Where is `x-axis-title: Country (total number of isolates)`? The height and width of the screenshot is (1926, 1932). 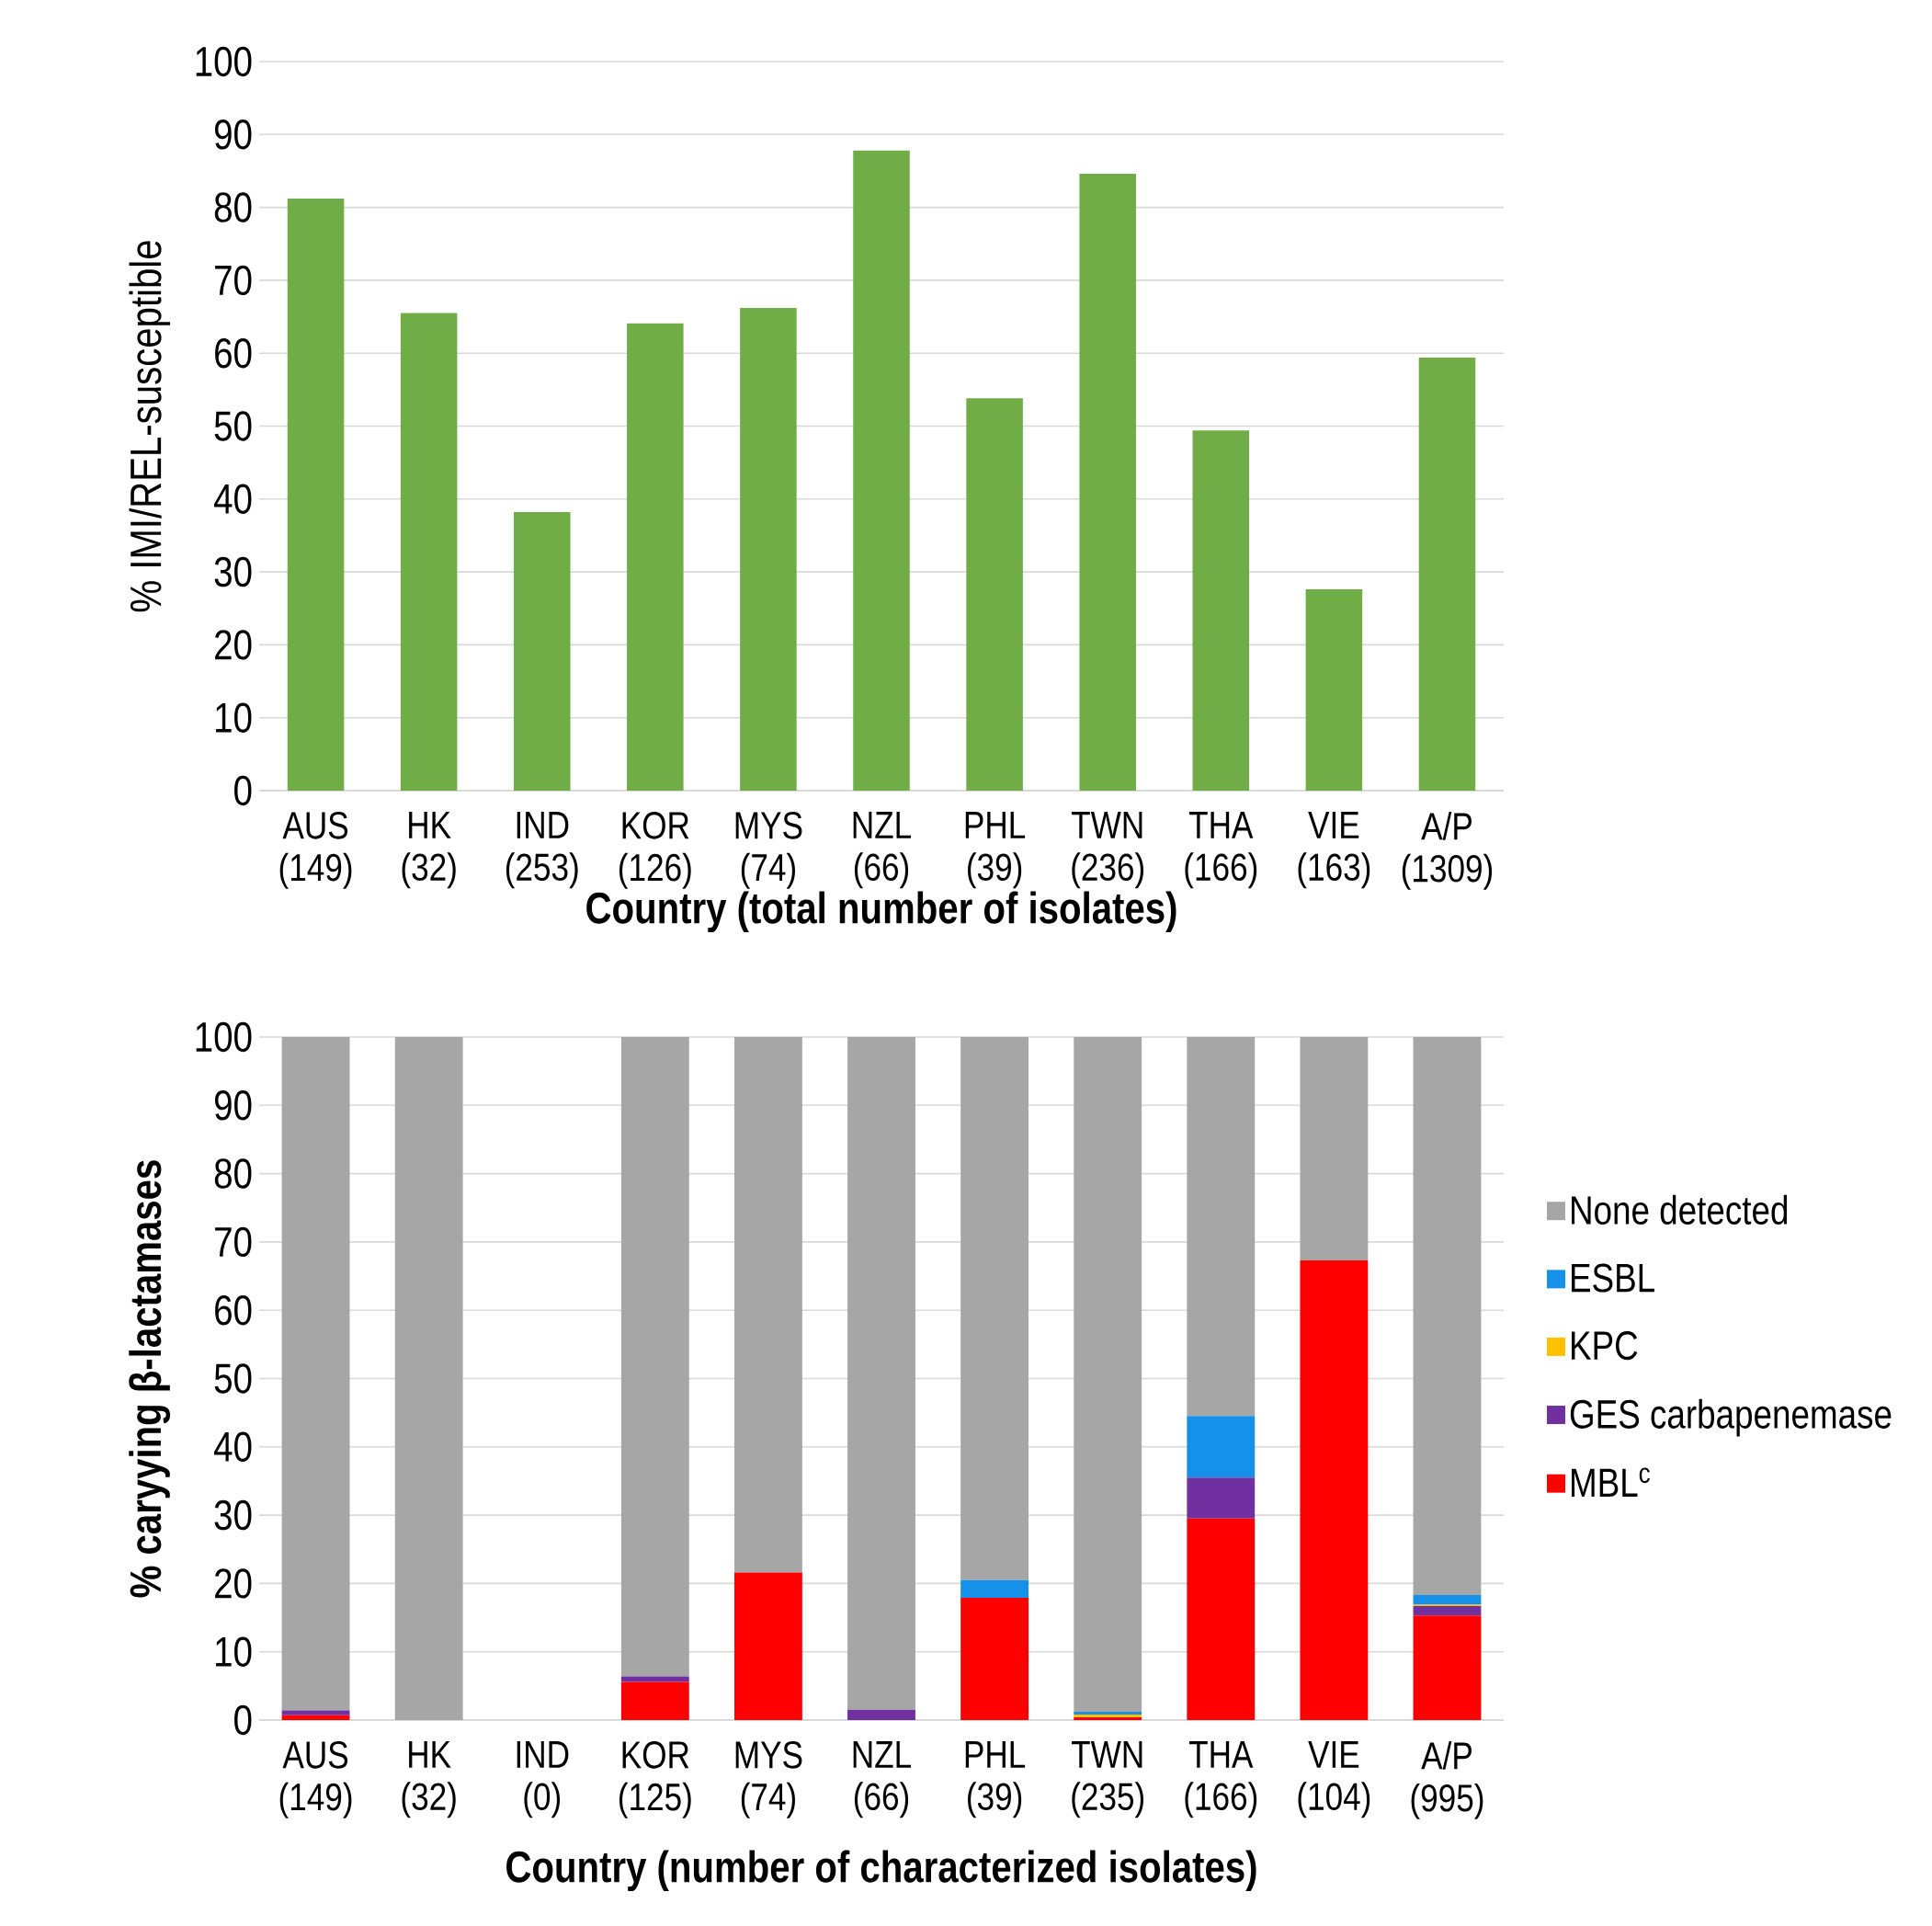
x-axis-title: Country (total number of isolates) is located at coordinates (881, 912).